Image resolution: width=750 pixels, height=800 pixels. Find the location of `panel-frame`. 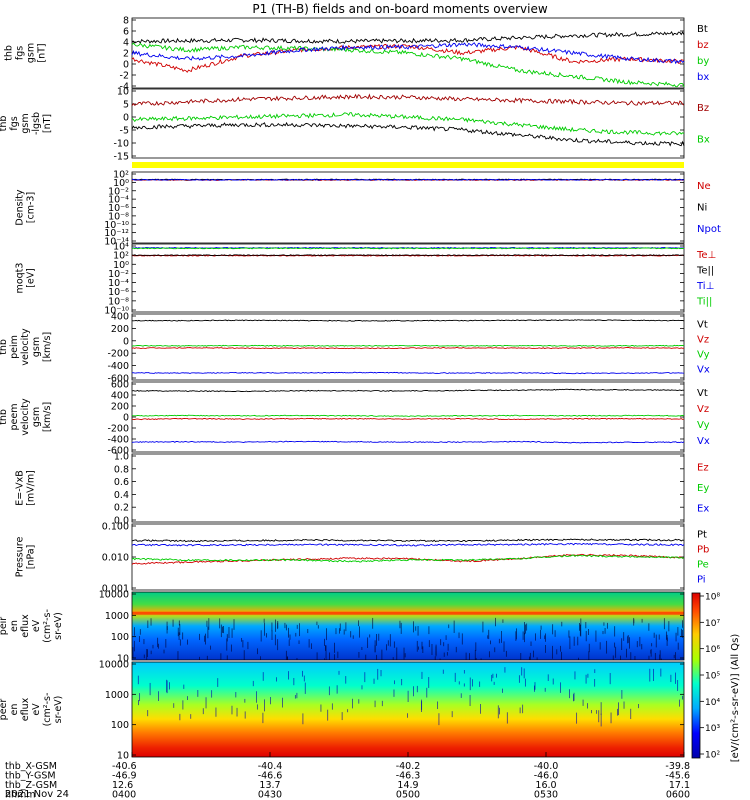

panel-frame is located at coordinates (408, 123).